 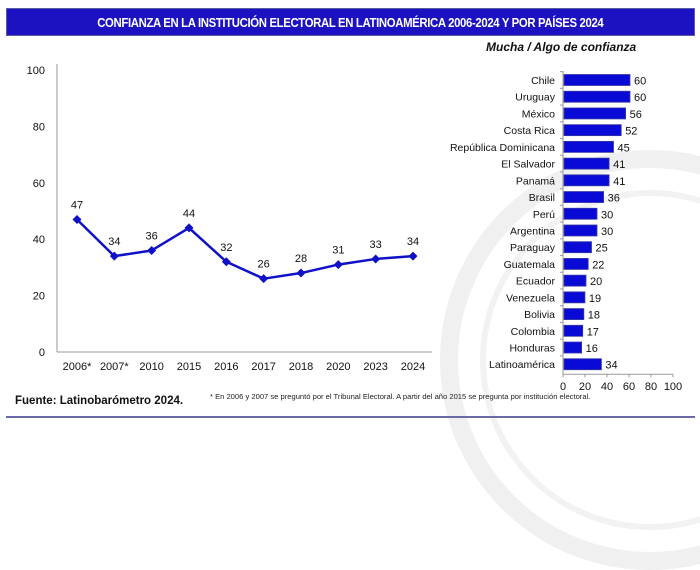 What do you see at coordinates (39, 297) in the screenshot?
I see `y-tick-label: 20` at bounding box center [39, 297].